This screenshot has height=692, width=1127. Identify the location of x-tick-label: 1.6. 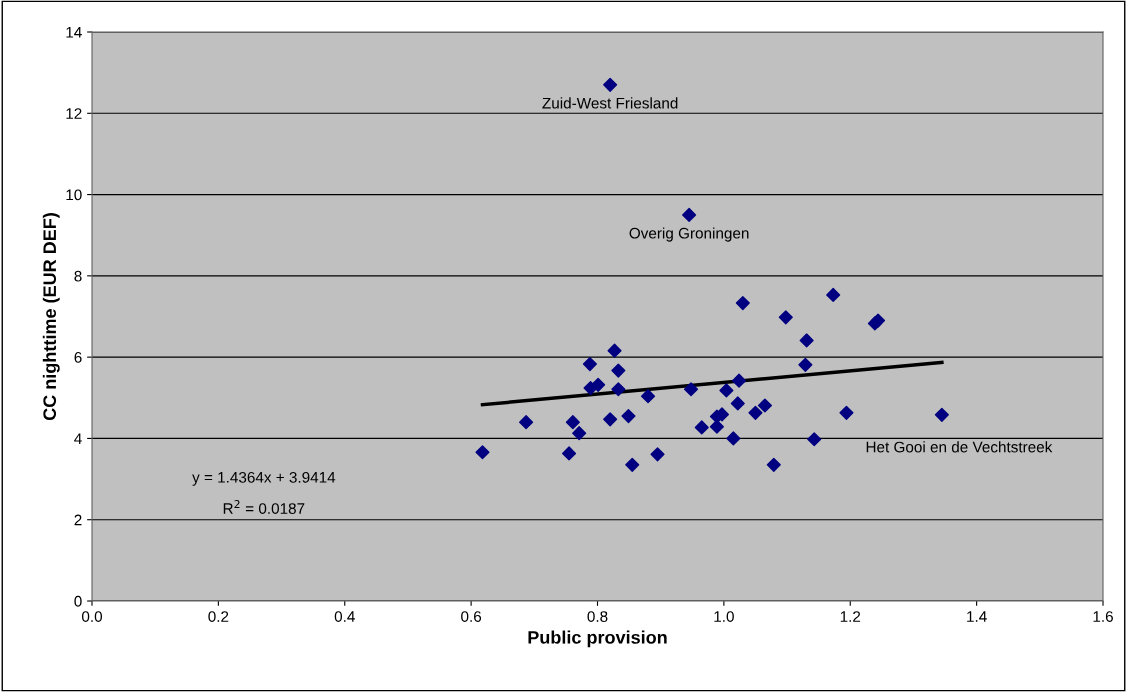
(1103, 616).